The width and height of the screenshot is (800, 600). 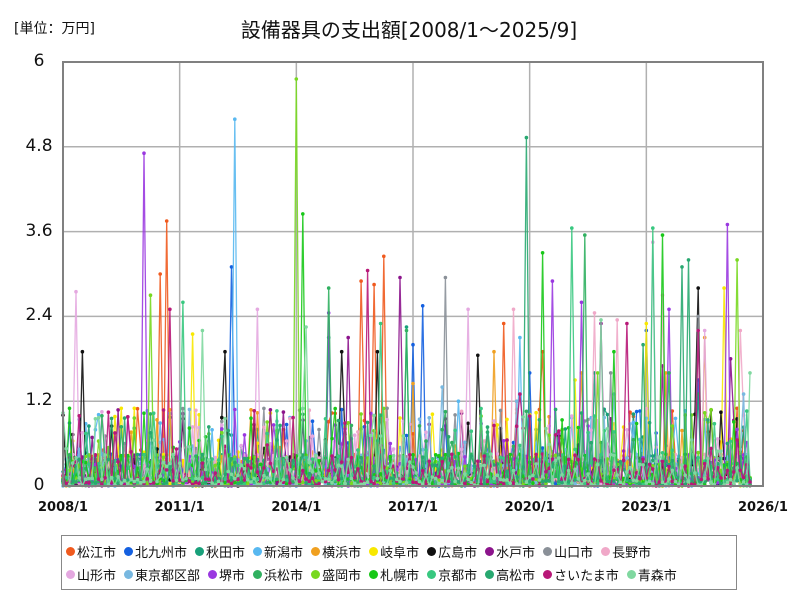 I want to click on legend-label: 堺市, so click(x=232, y=576).